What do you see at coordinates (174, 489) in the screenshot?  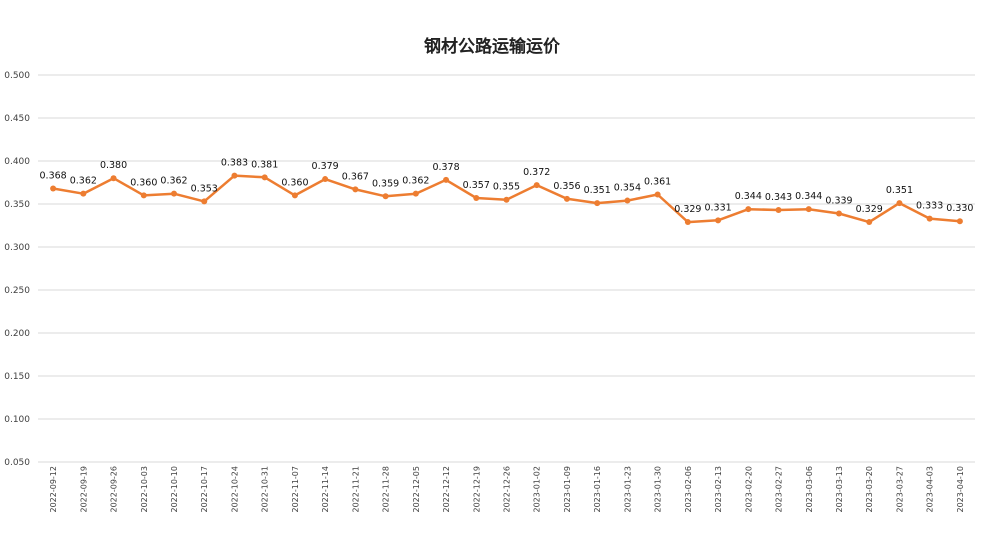 I see `x-tick-label: 2022-10-10` at bounding box center [174, 489].